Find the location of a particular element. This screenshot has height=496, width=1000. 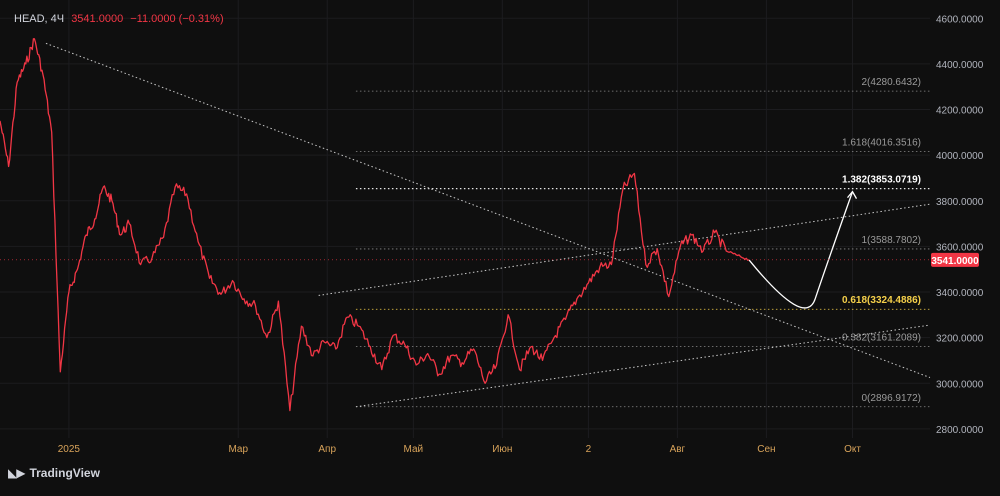

x-tick-label: Сен is located at coordinates (766, 449).